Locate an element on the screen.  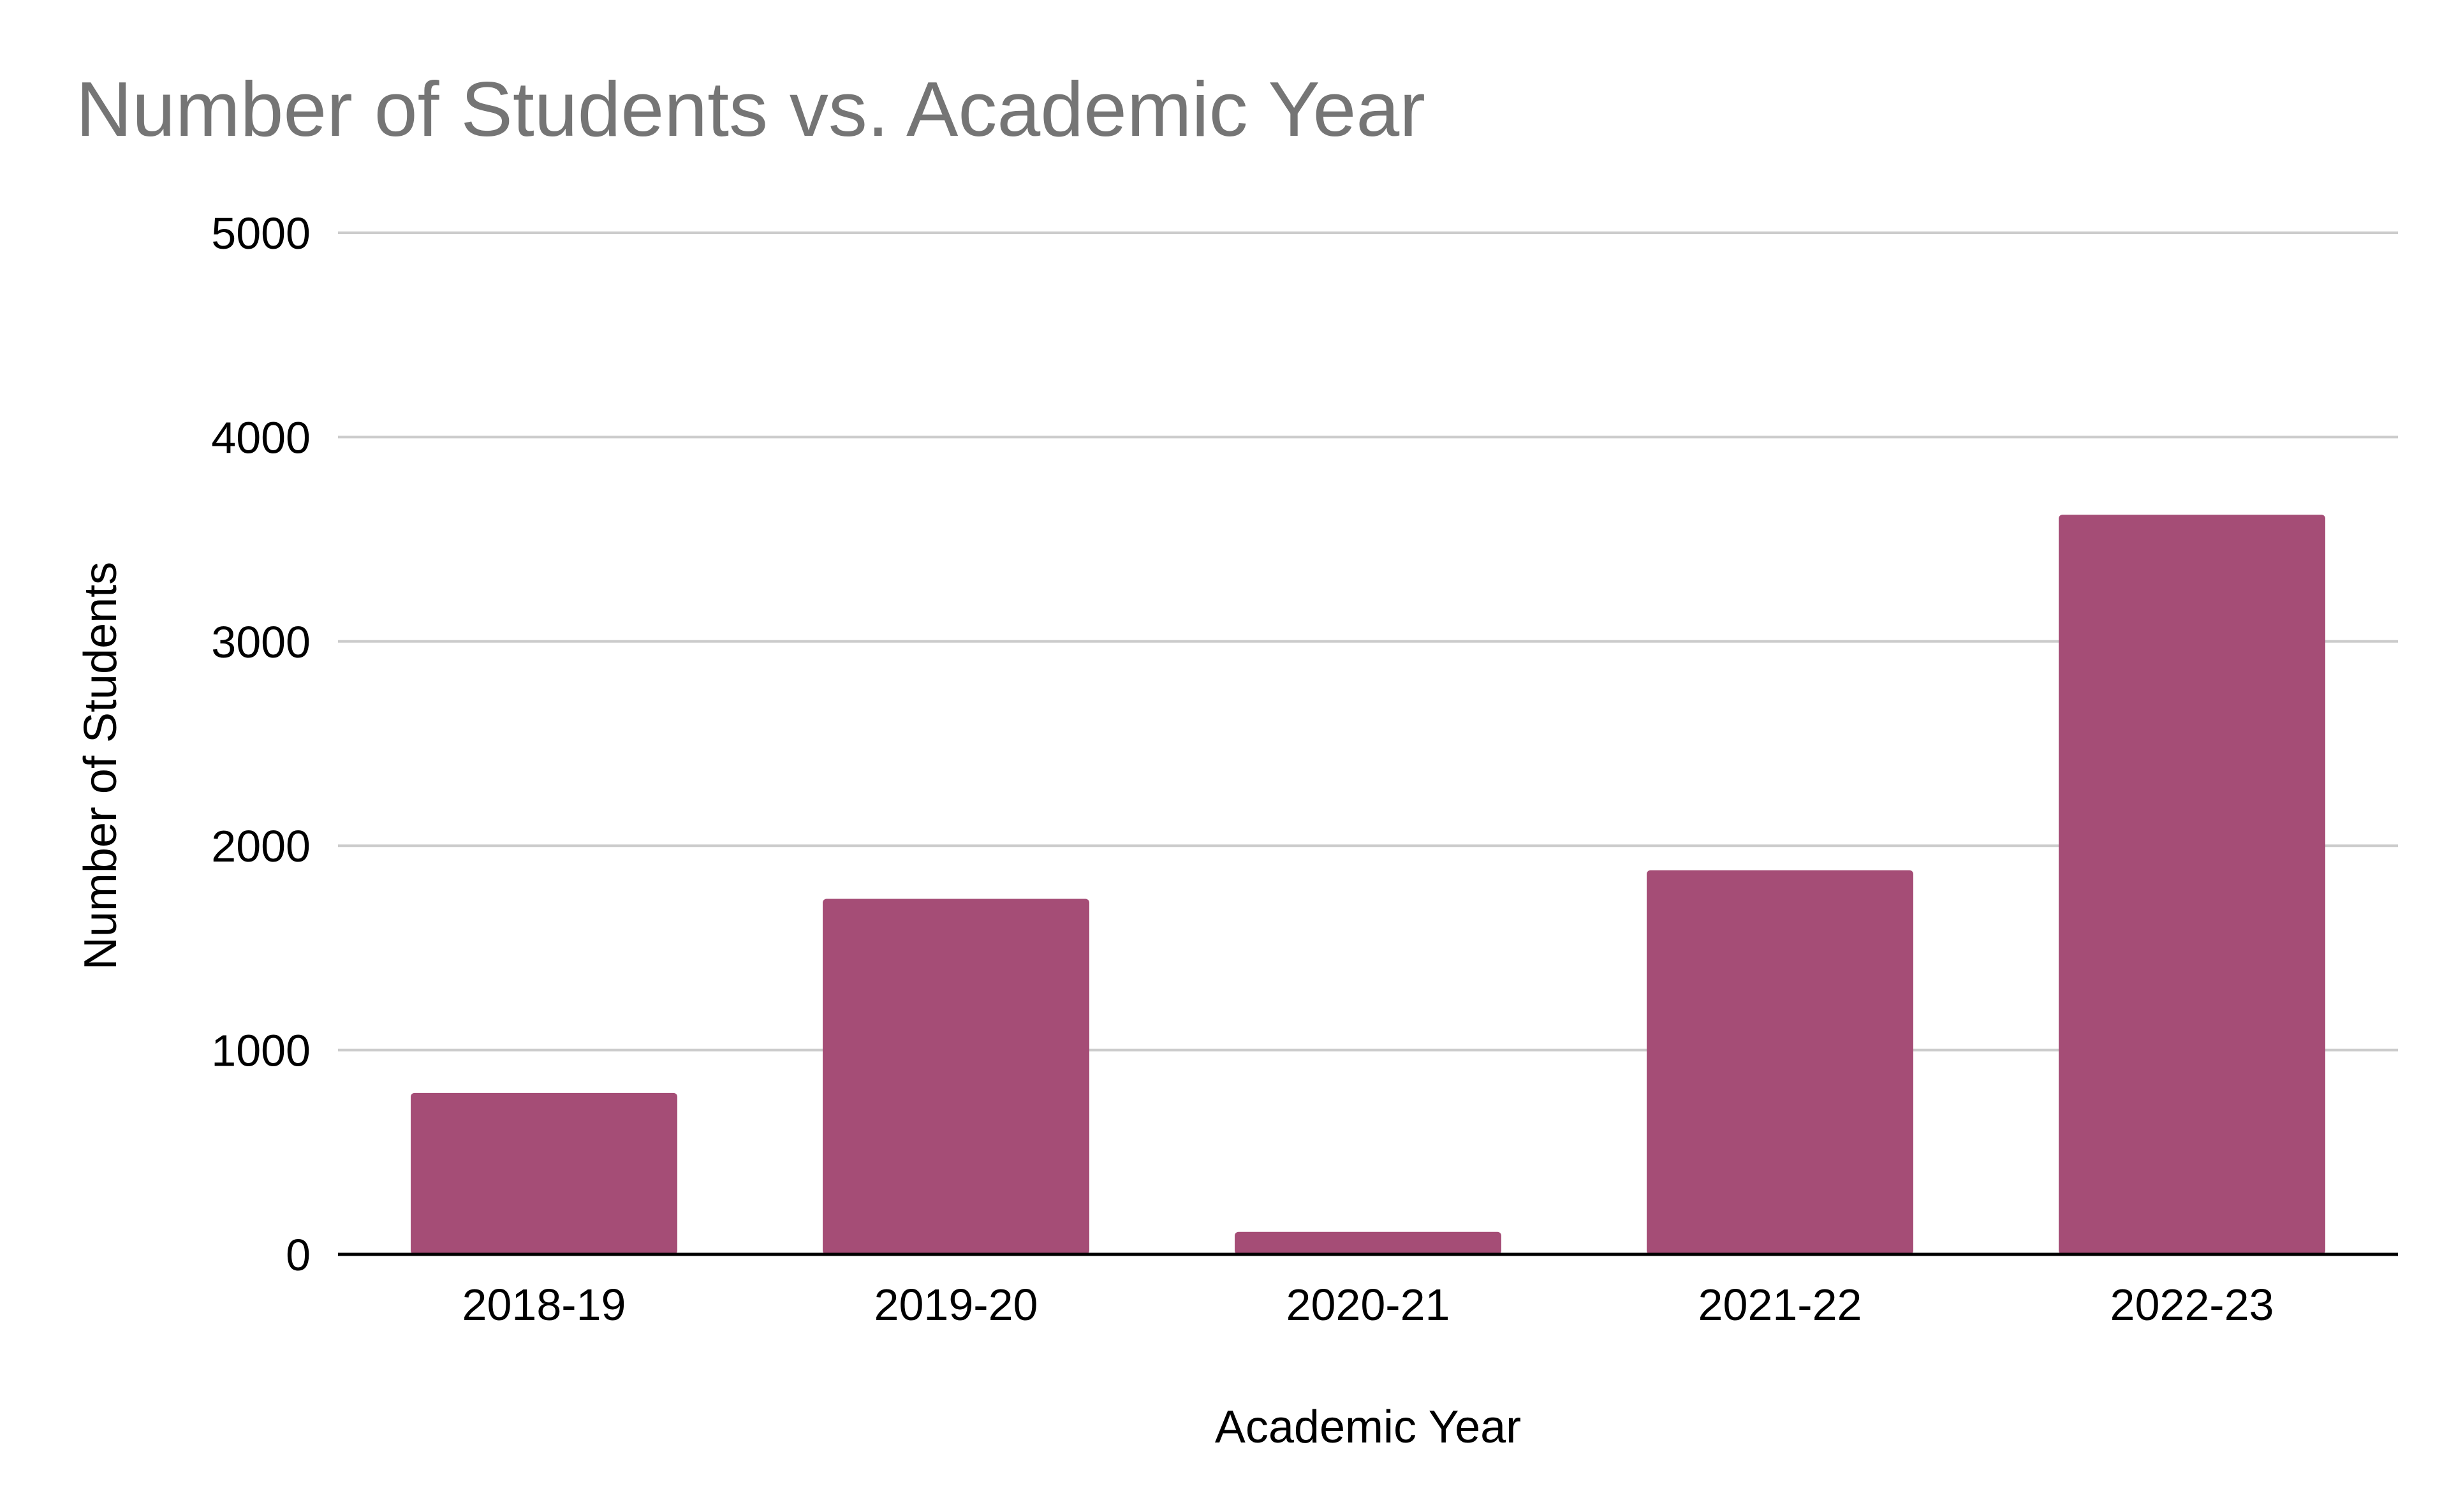
y-tick-label: 4000 is located at coordinates (261, 437).